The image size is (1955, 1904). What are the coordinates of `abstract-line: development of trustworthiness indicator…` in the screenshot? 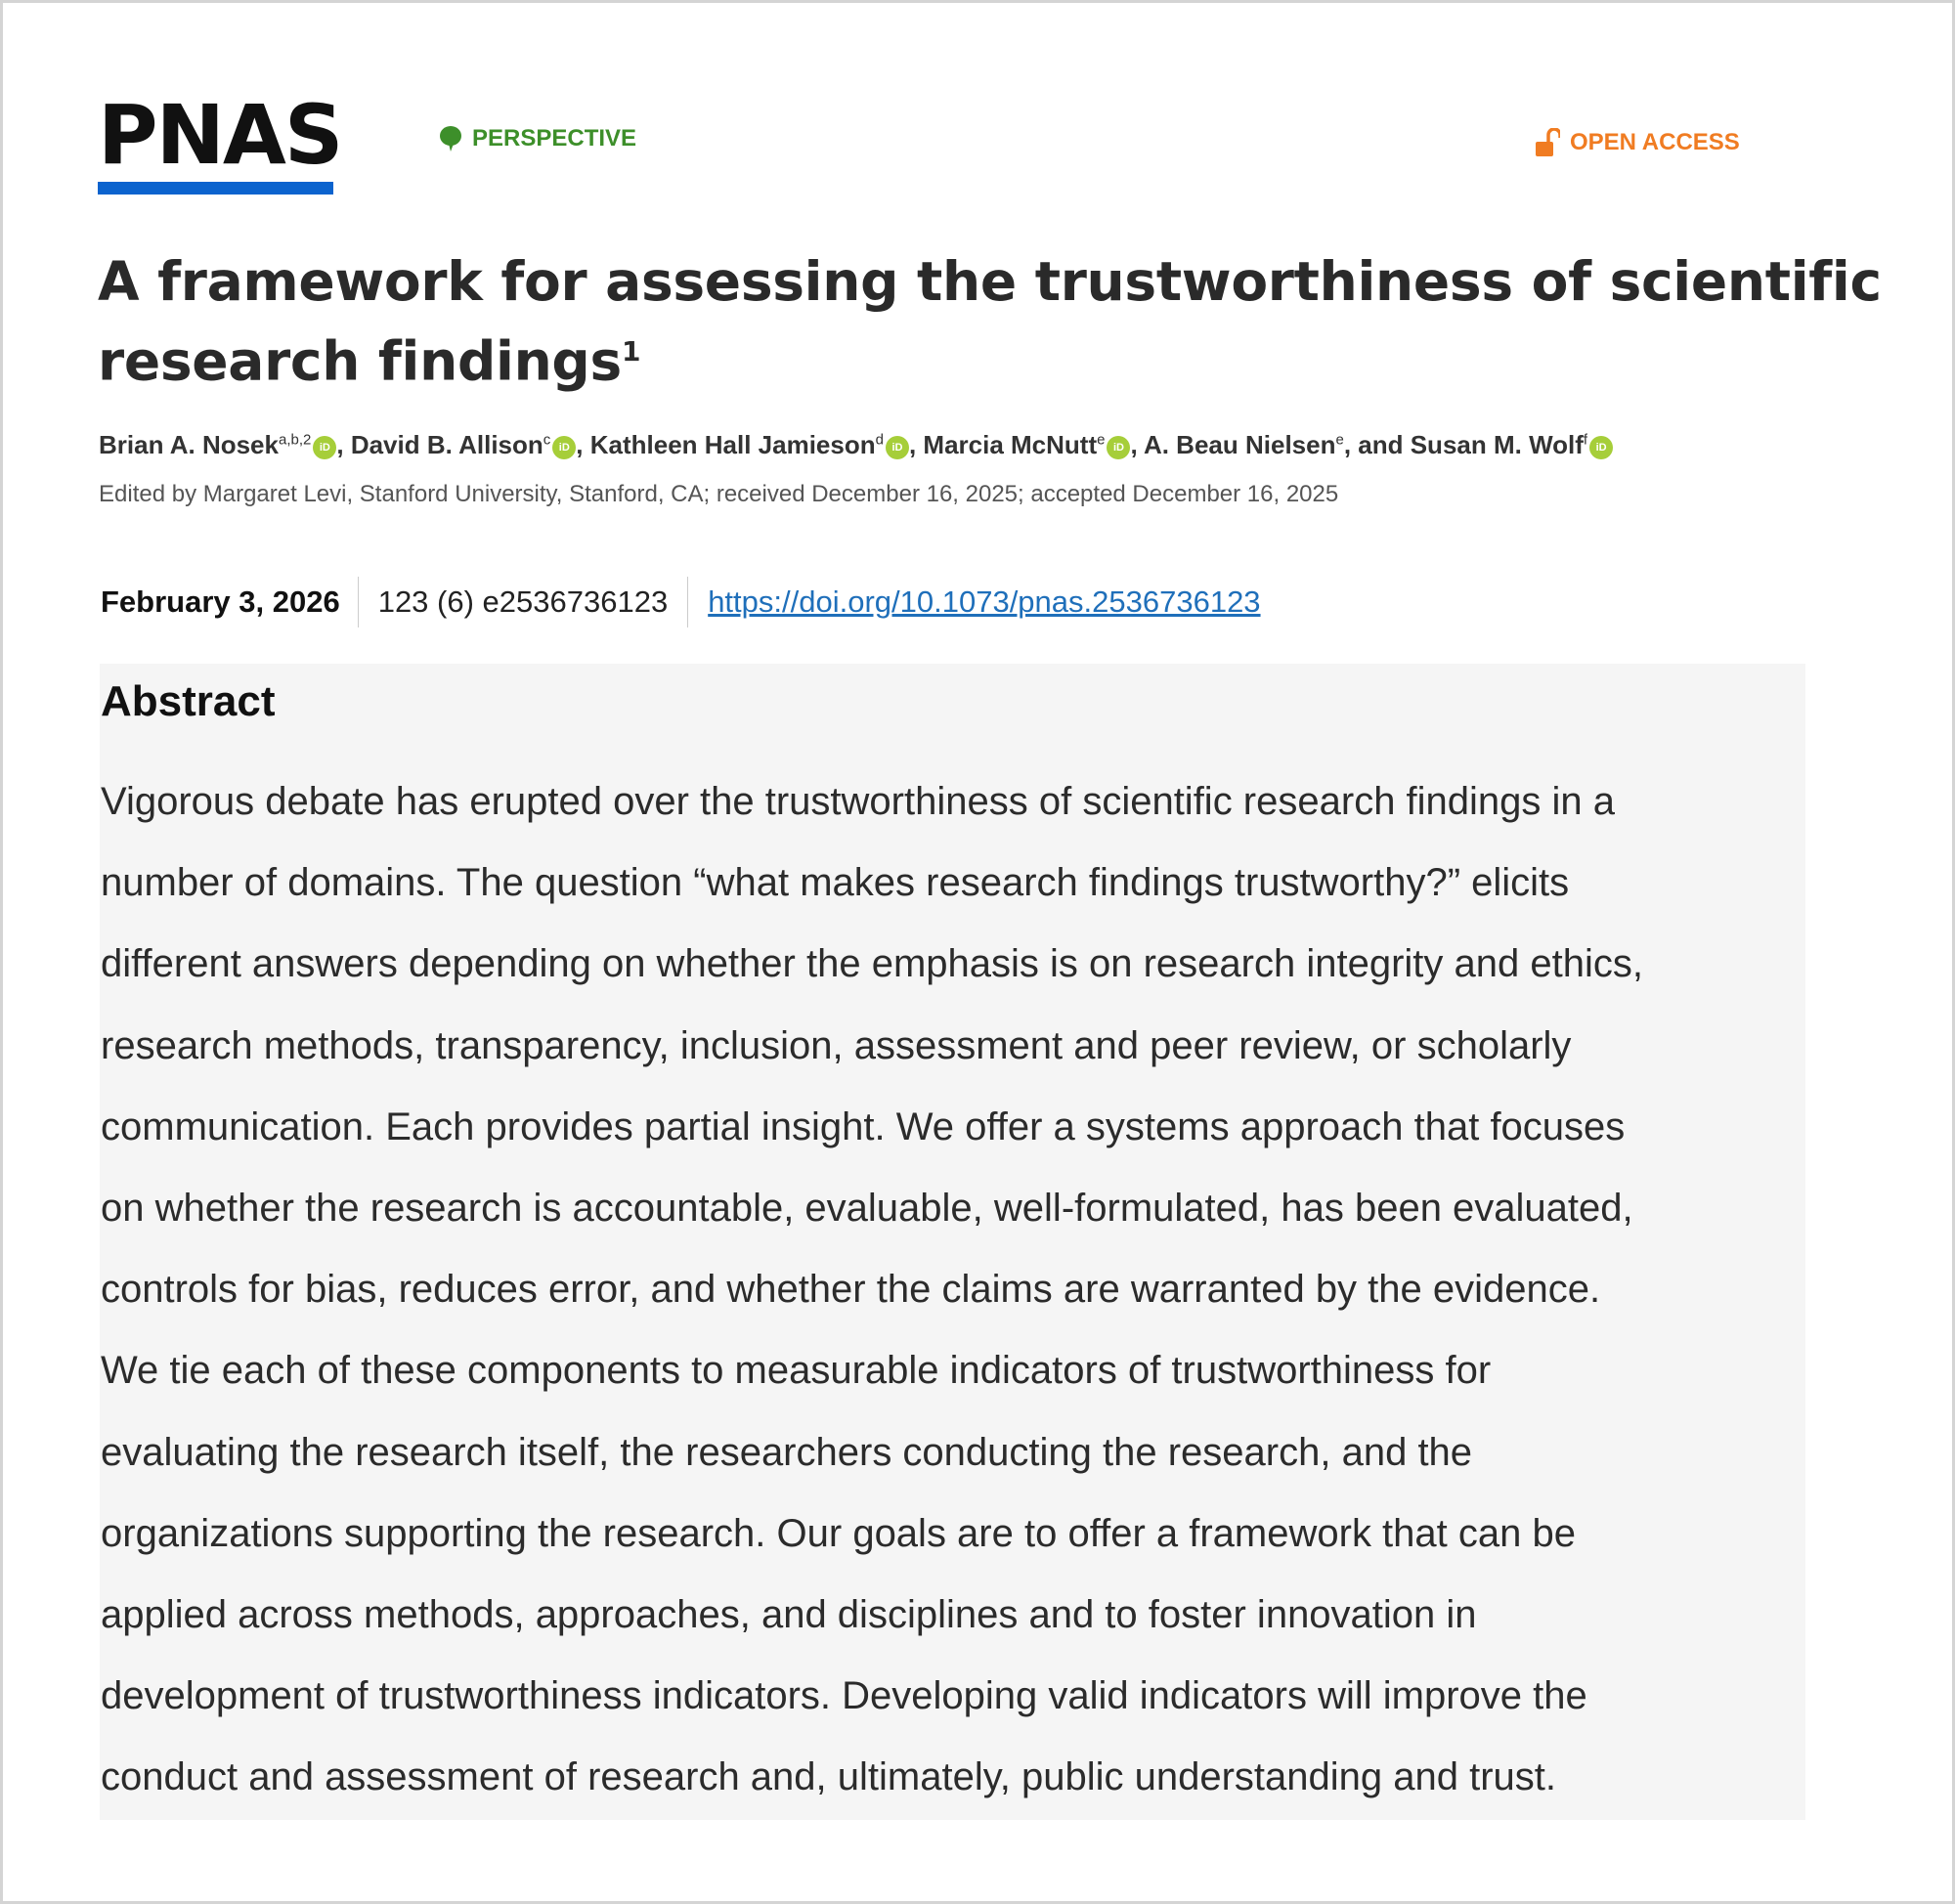 It's located at (844, 1696).